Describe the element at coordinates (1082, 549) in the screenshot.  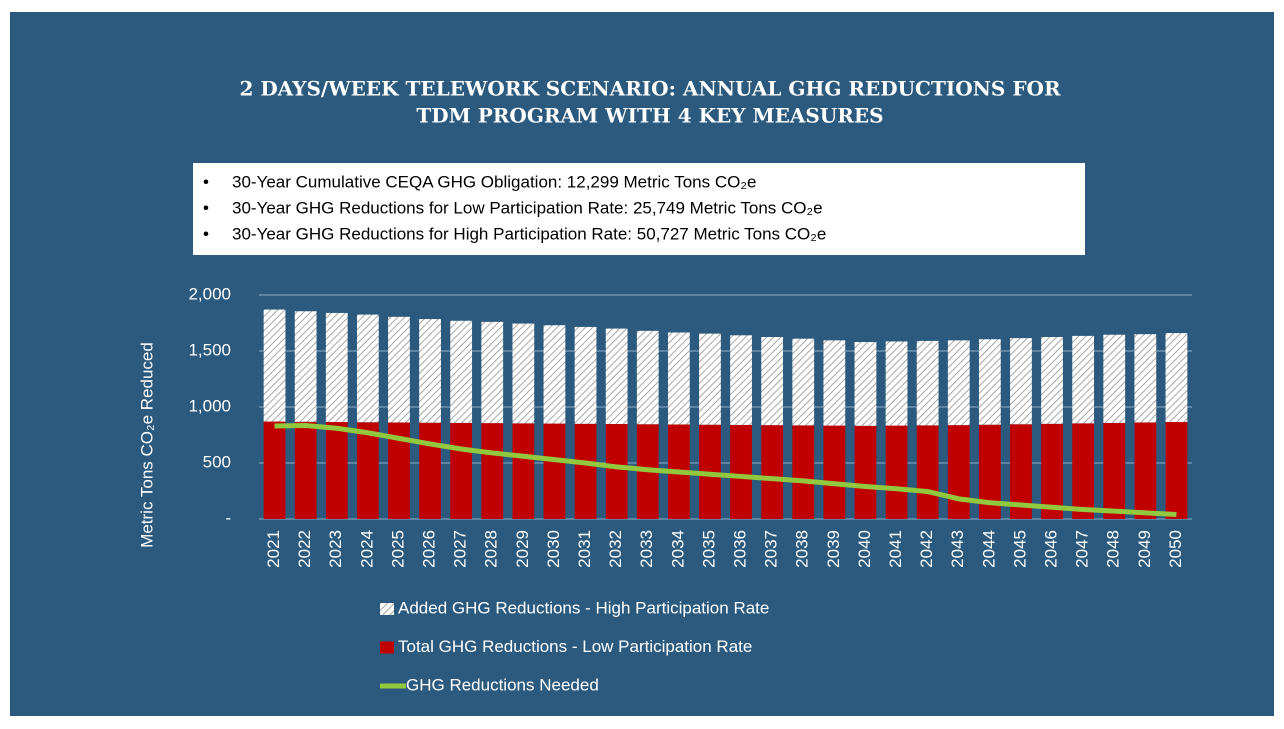
I see `x-tick-label: 2047` at that location.